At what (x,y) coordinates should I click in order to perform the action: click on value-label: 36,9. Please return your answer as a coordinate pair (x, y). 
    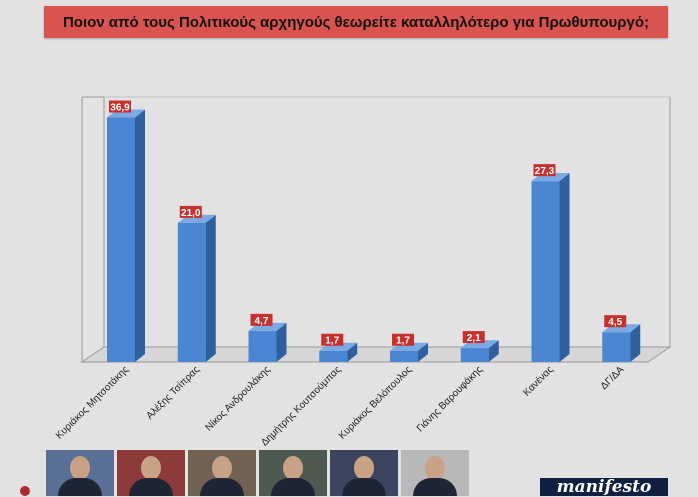
    Looking at the image, I should click on (120, 108).